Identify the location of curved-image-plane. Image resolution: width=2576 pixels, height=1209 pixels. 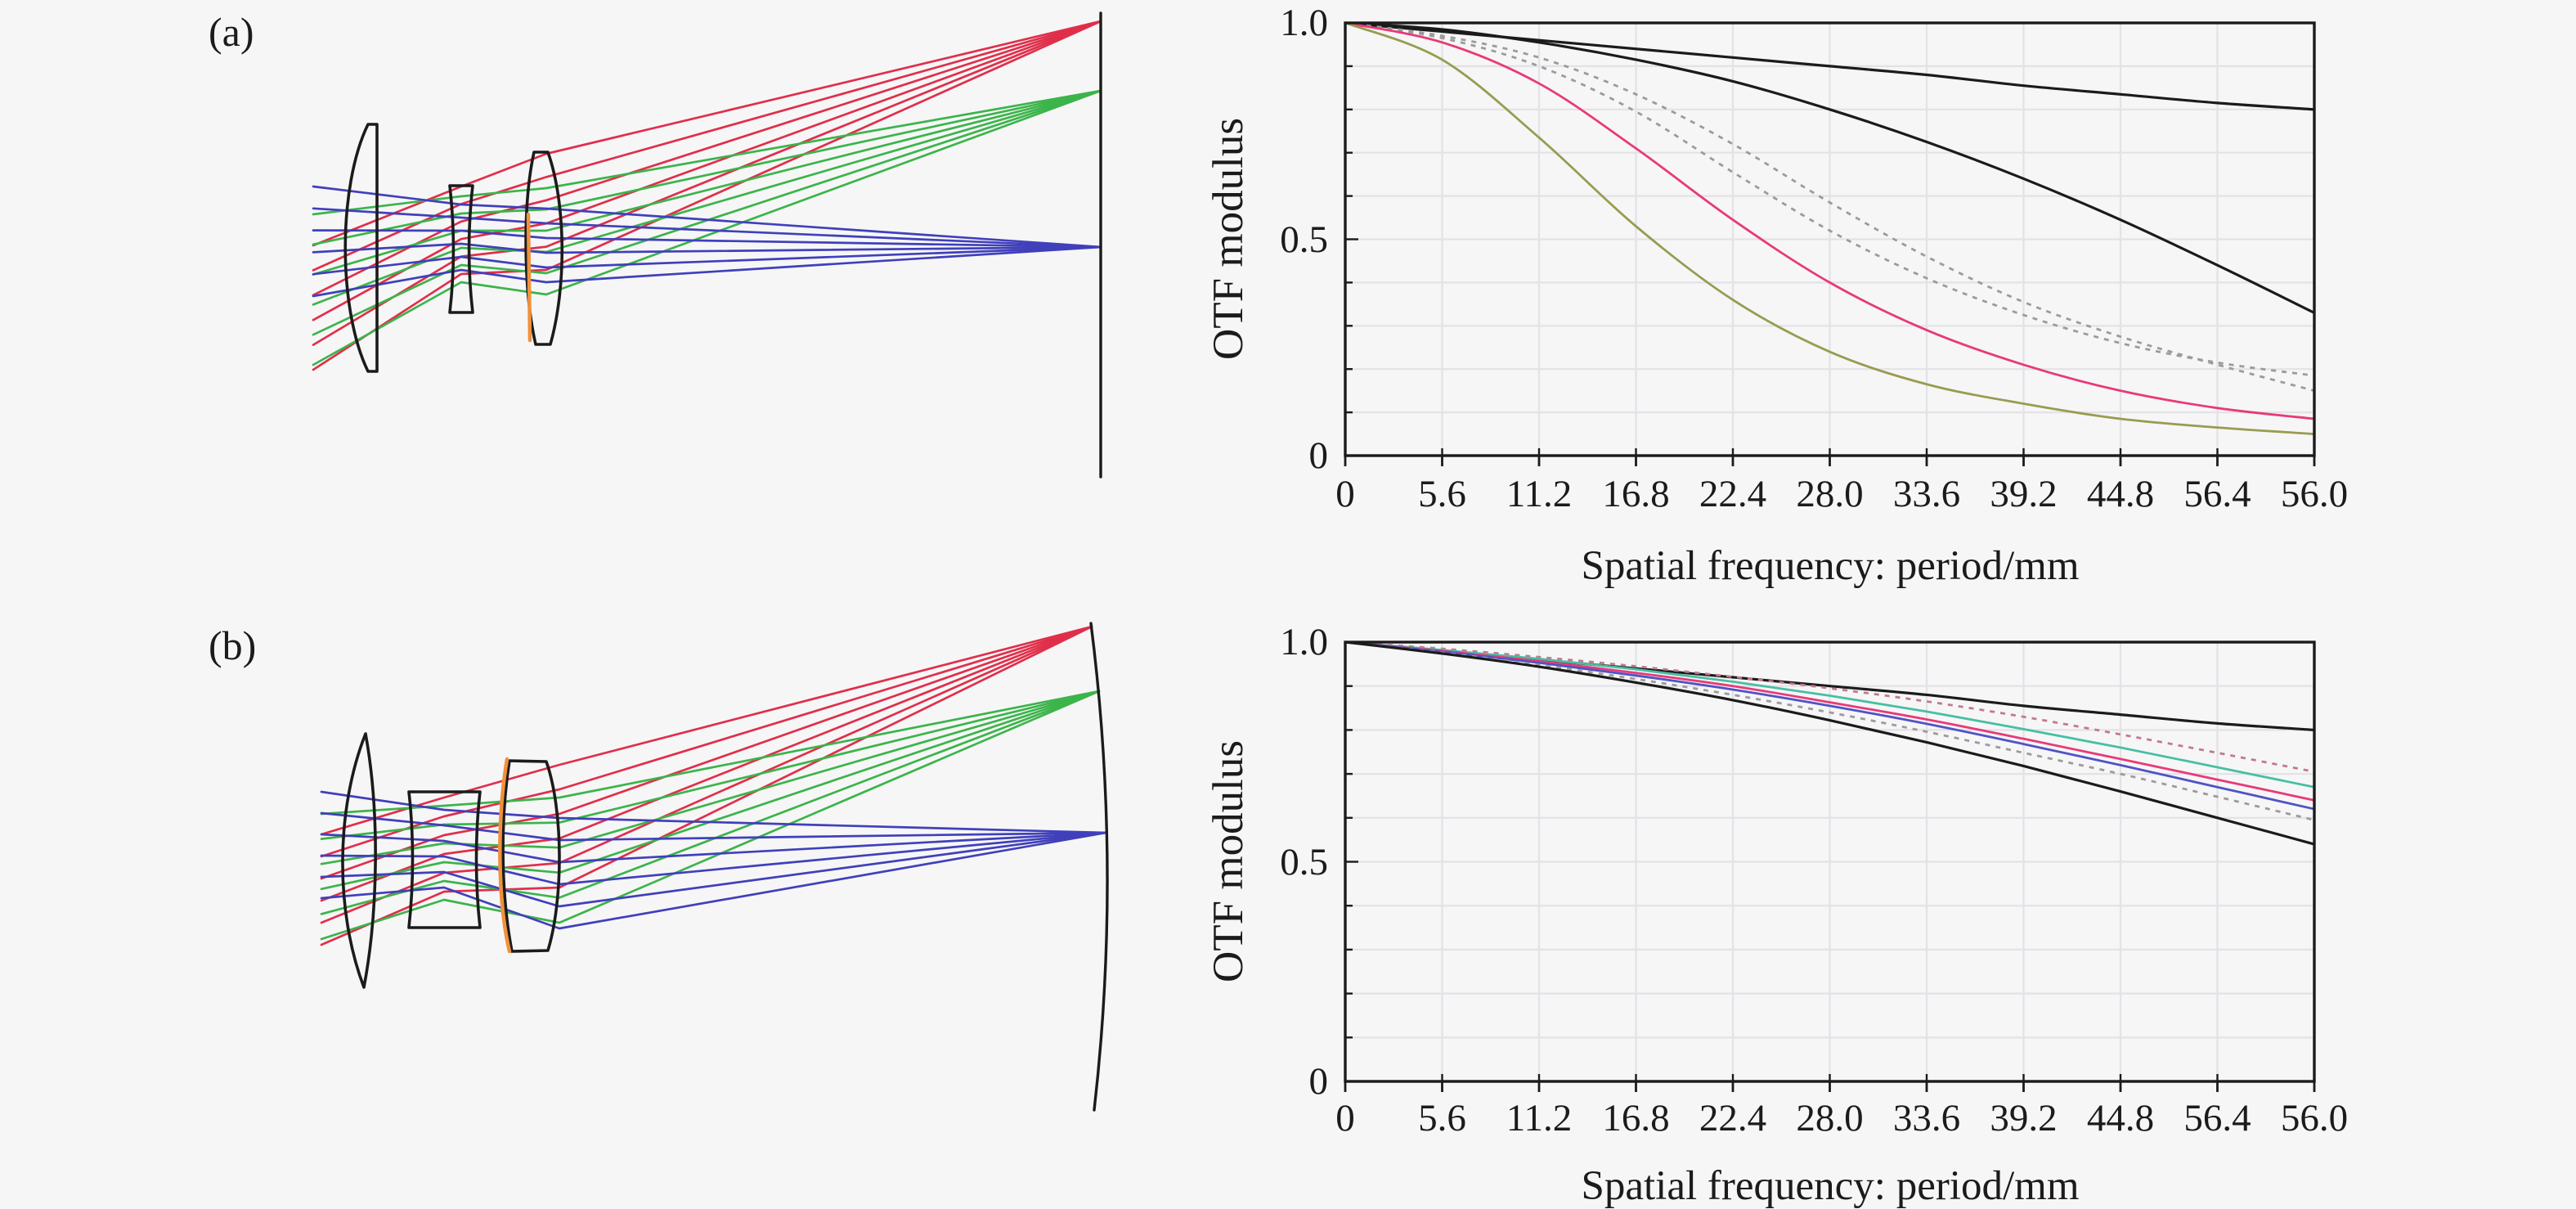
(1099, 867).